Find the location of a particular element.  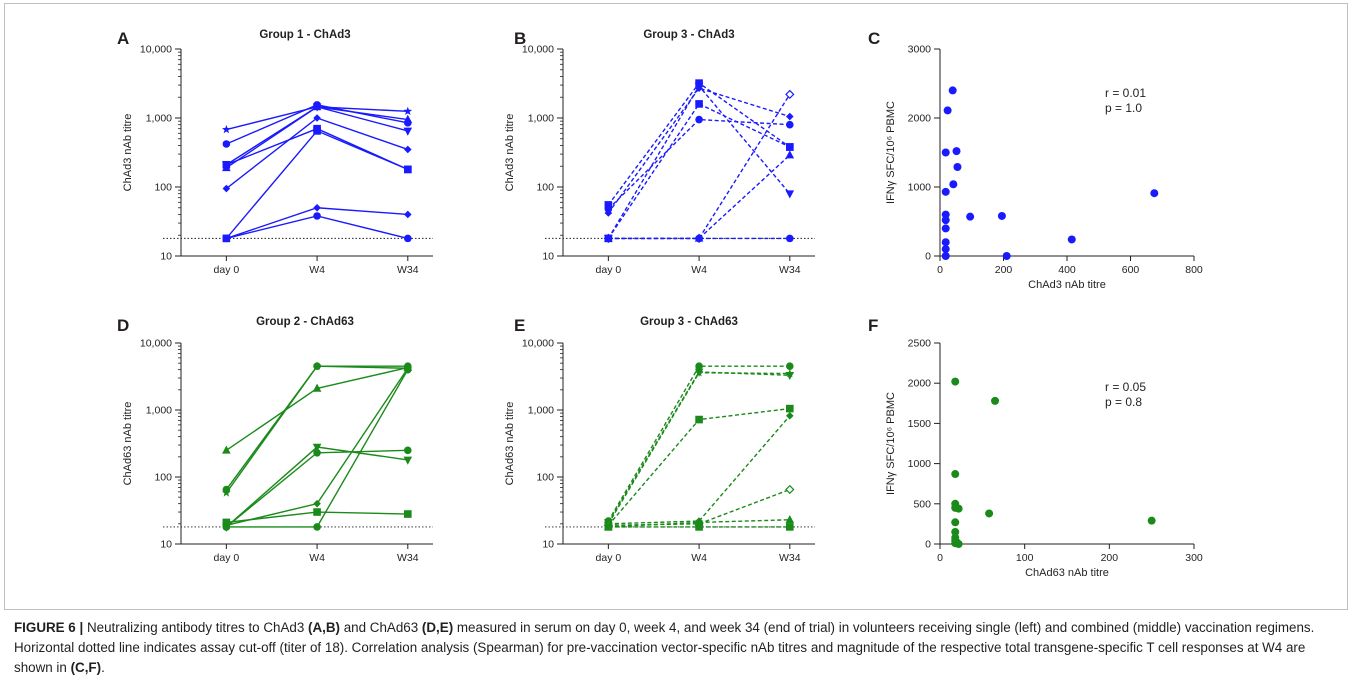

stat-p: p = 1.0 is located at coordinates (1123, 108).